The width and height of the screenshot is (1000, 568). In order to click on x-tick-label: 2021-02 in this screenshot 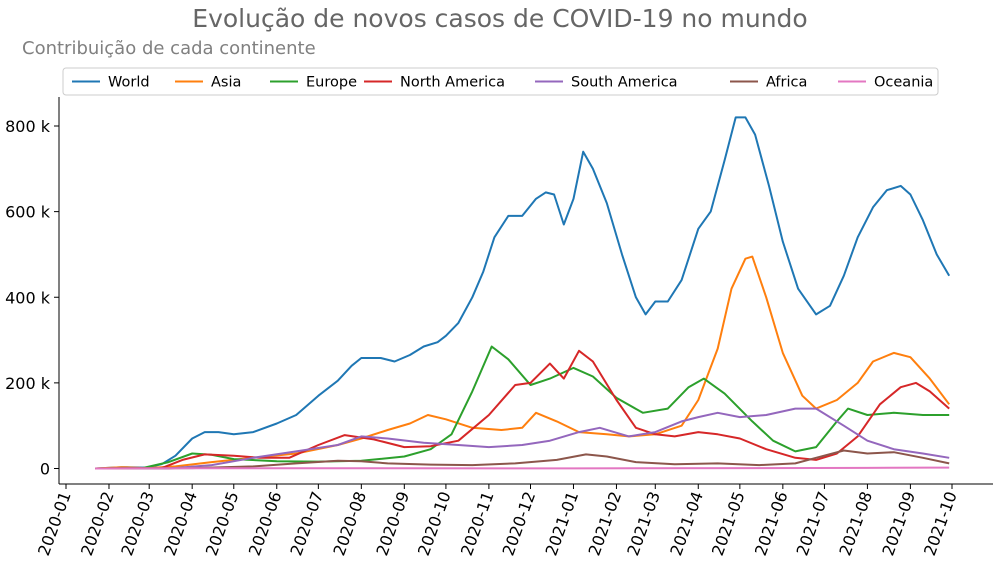, I will do `click(604, 523)`.